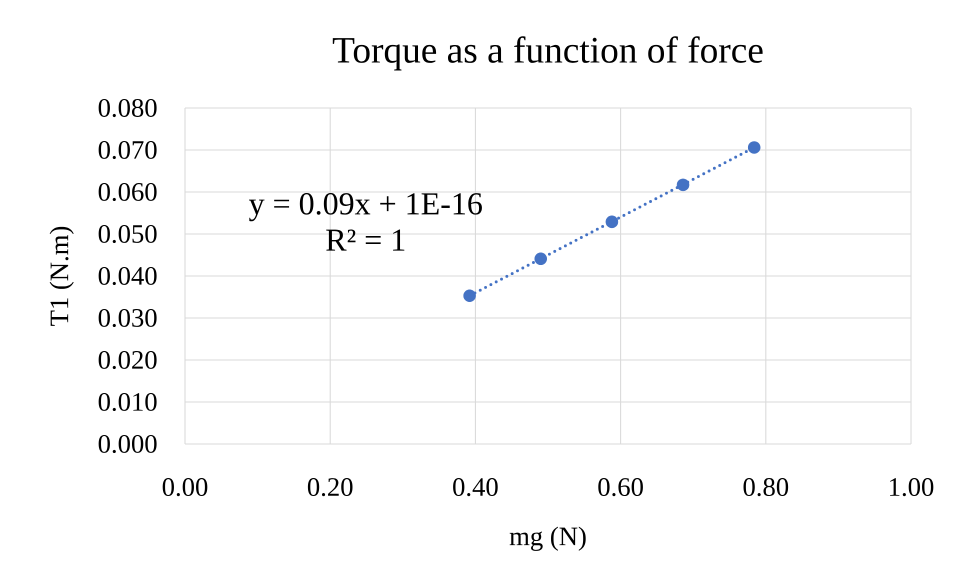 This screenshot has width=973, height=578. What do you see at coordinates (548, 538) in the screenshot?
I see `x-axis-title: mg (N)` at bounding box center [548, 538].